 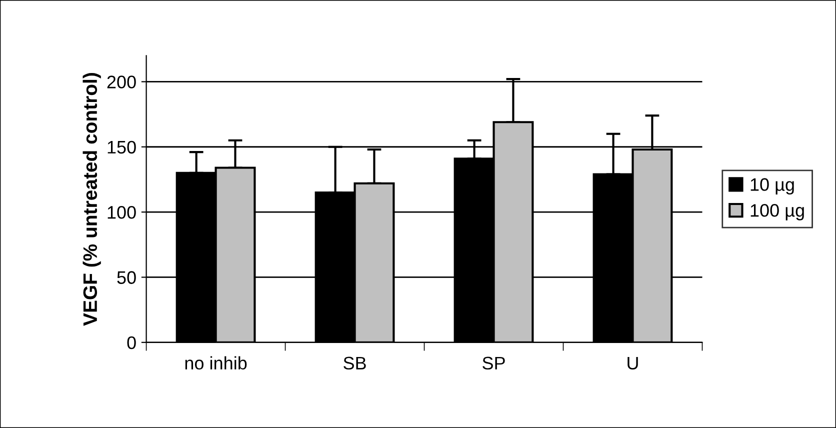 I want to click on y-tick-label: 150, so click(x=122, y=147).